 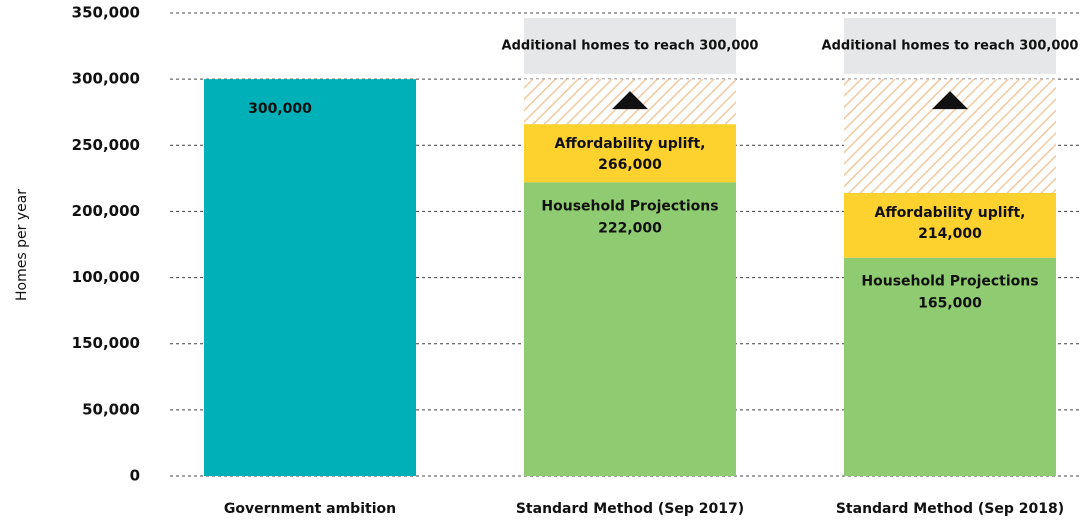 What do you see at coordinates (630, 228) in the screenshot?
I see `value-label: 222,000` at bounding box center [630, 228].